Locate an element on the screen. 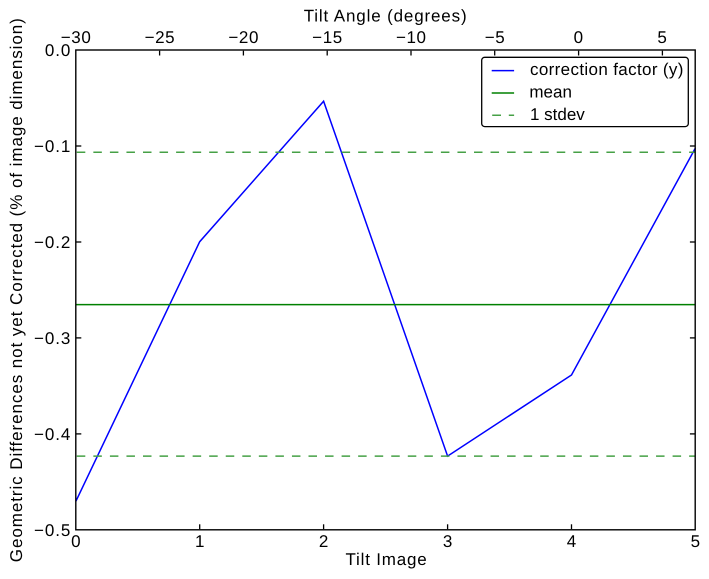  svg-text: Tilt Image is located at coordinates (386, 559).